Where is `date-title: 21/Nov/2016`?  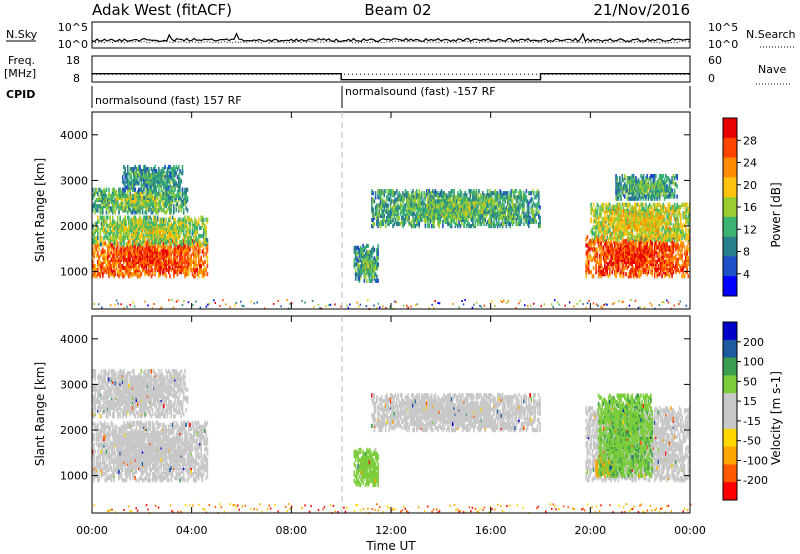
date-title: 21/Nov/2016 is located at coordinates (641, 10).